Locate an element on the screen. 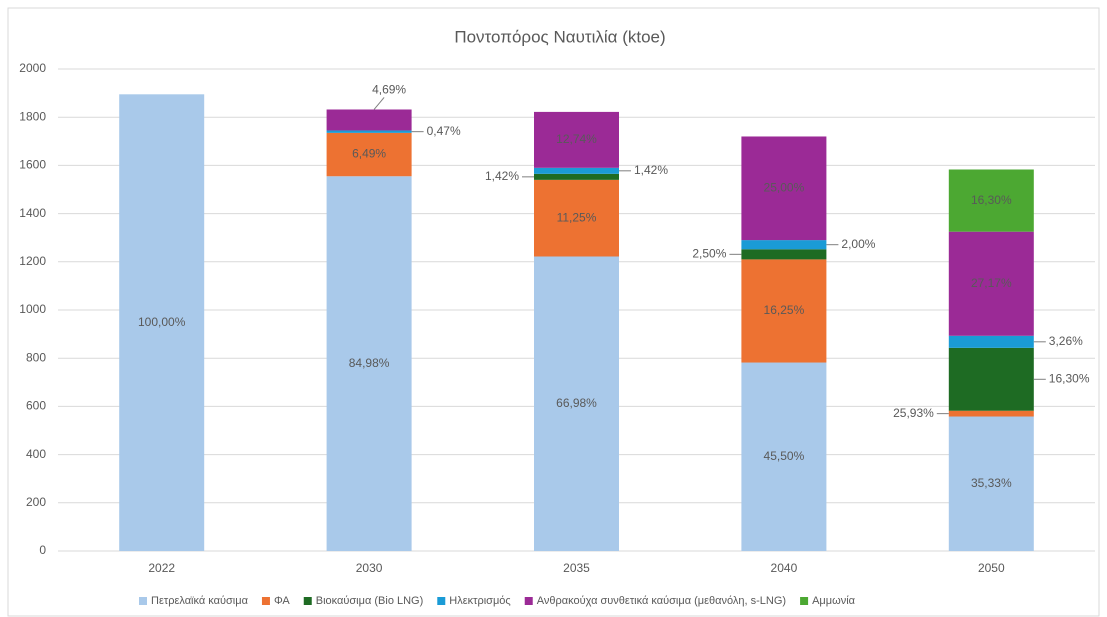  y-tick-label: 600 is located at coordinates (36, 406).